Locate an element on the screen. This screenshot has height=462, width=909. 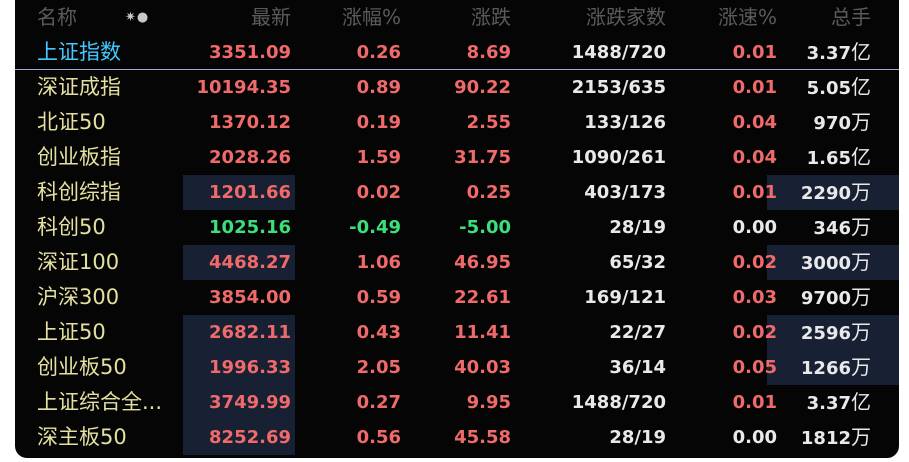
column-settings-icon: ✷● is located at coordinates (137, 17).